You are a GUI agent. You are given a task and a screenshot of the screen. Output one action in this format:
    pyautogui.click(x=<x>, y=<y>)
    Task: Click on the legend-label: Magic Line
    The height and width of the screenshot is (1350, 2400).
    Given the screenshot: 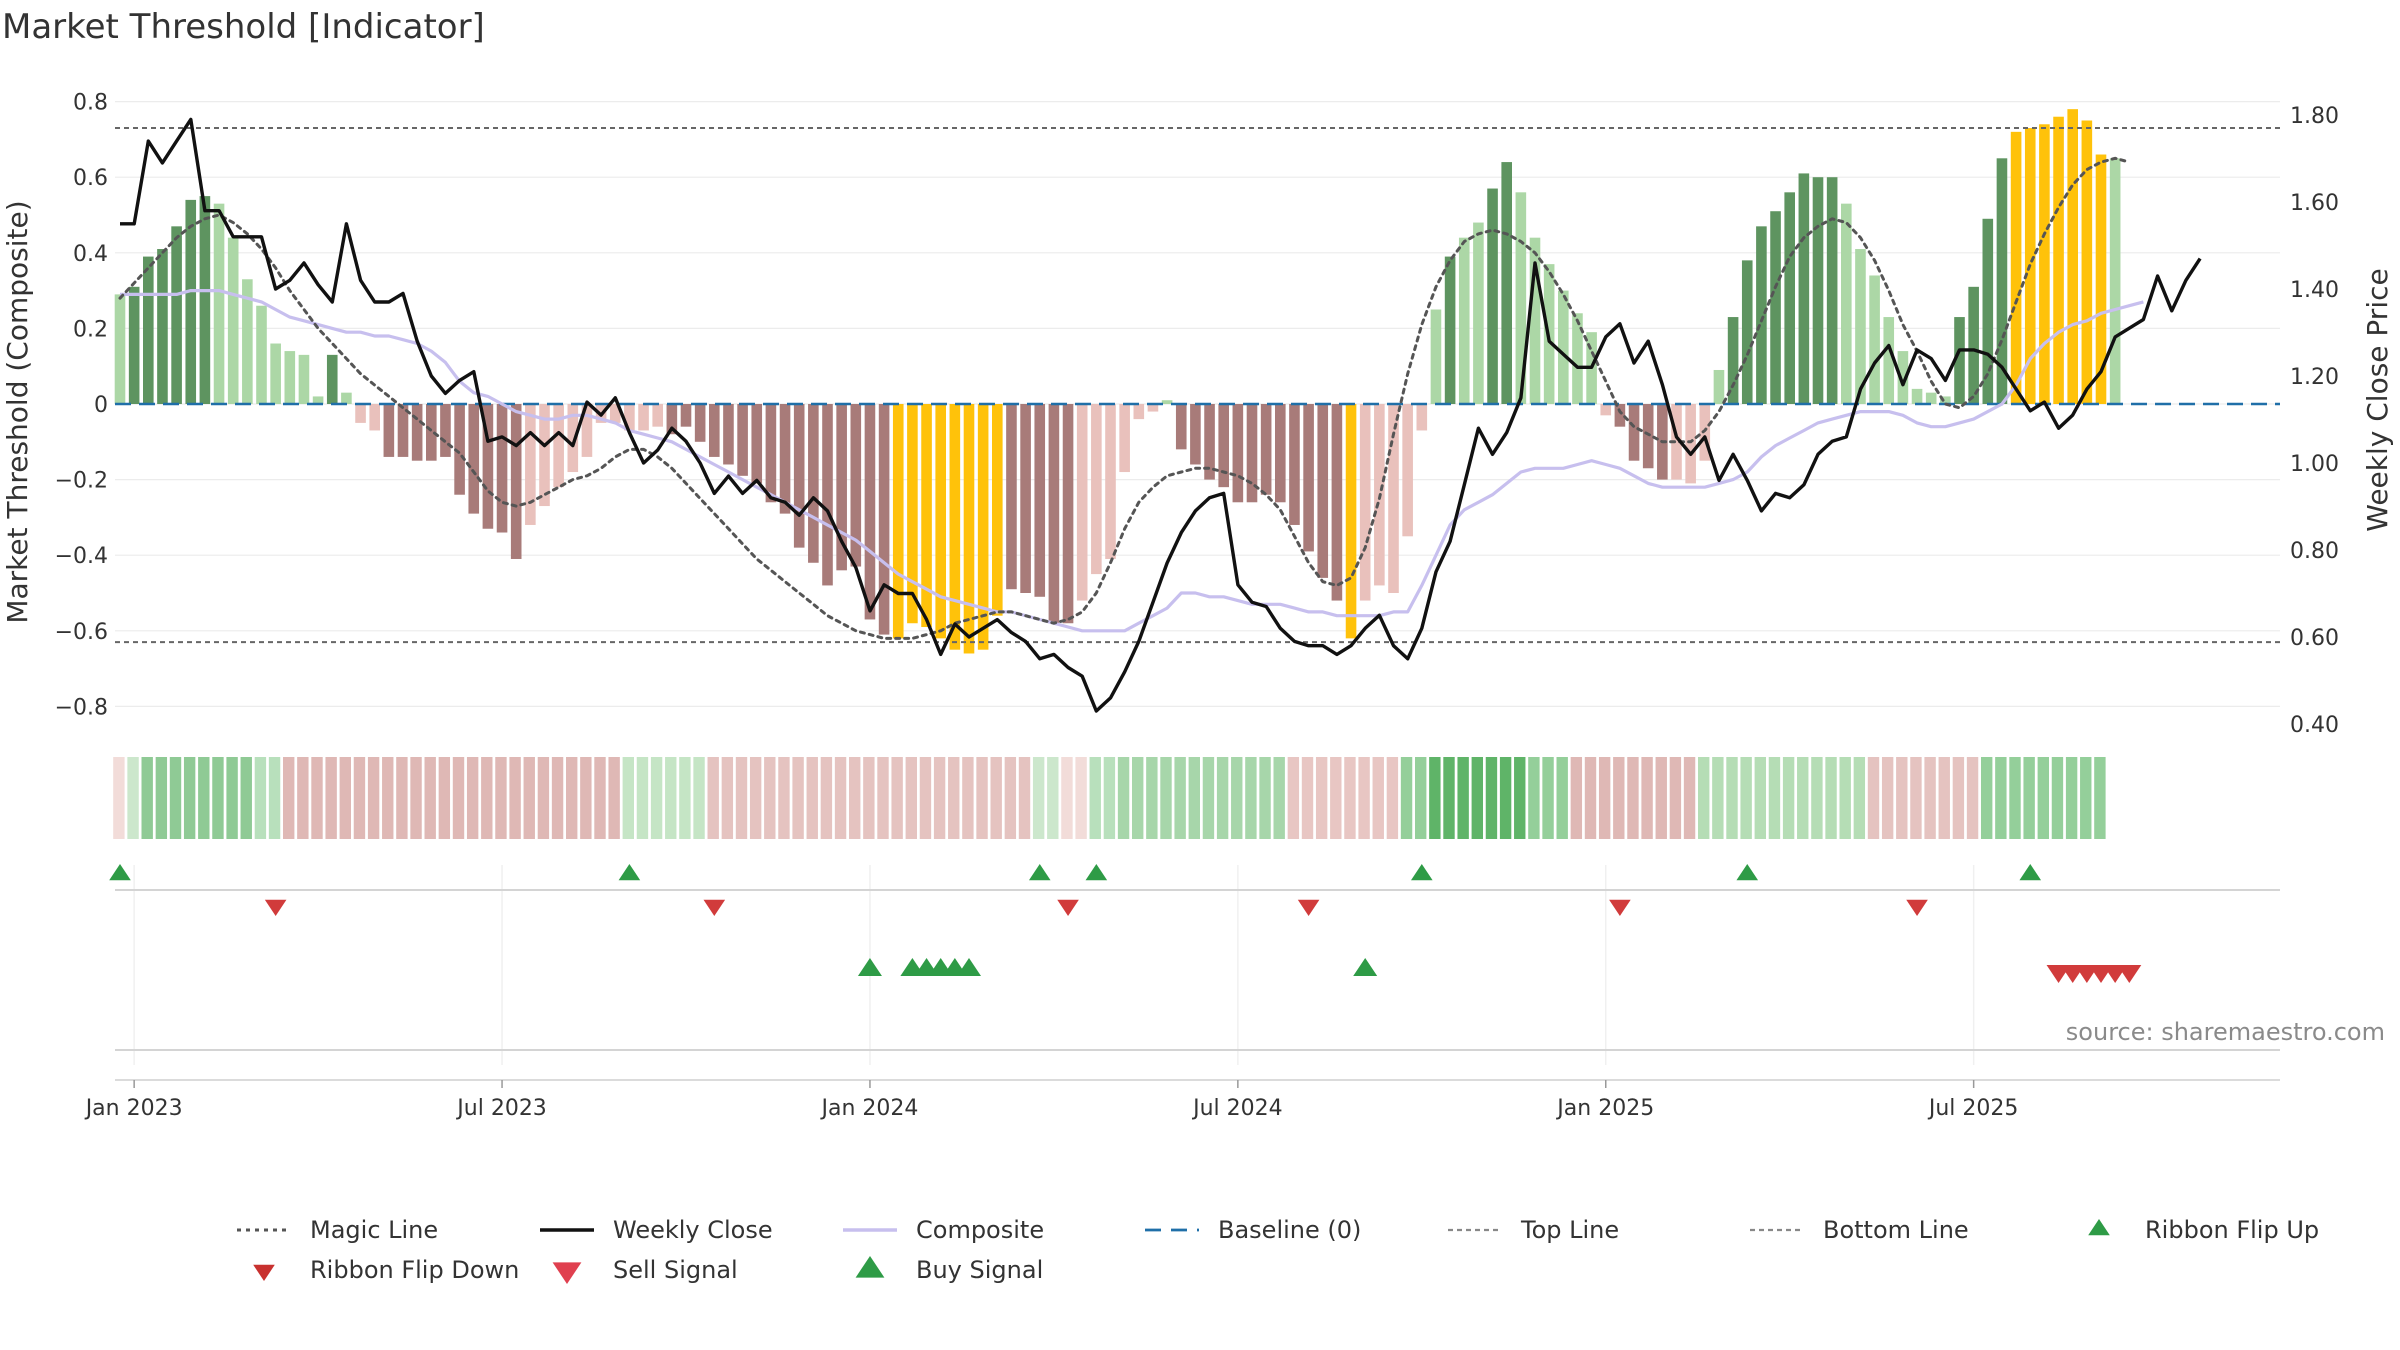 What is the action you would take?
    pyautogui.click(x=374, y=1230)
    